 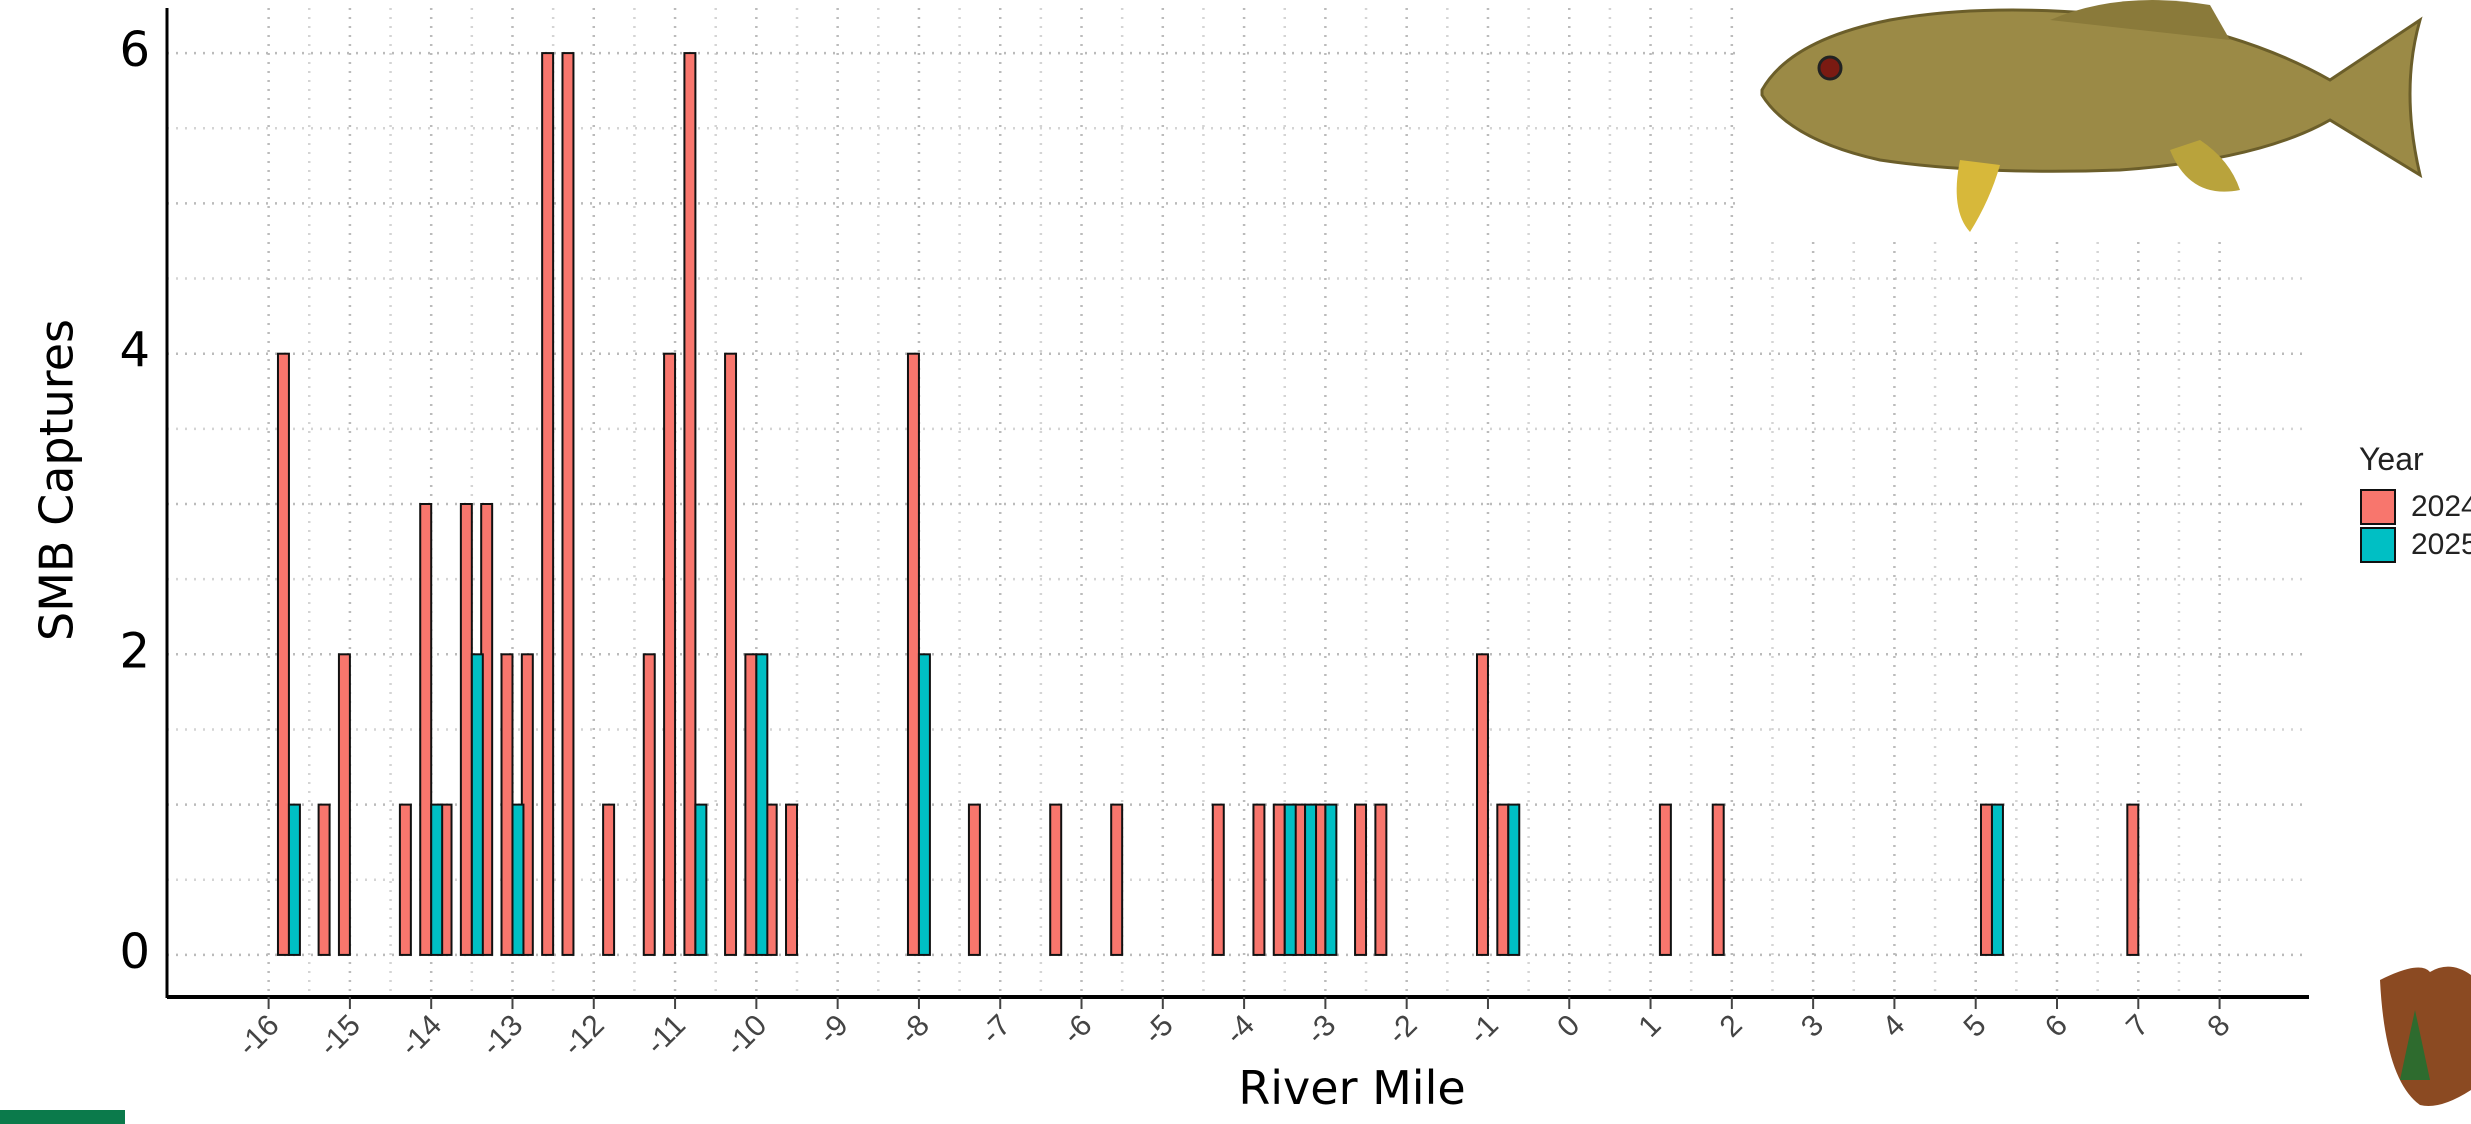 What do you see at coordinates (134, 651) in the screenshot?
I see `y-tick-label: 2` at bounding box center [134, 651].